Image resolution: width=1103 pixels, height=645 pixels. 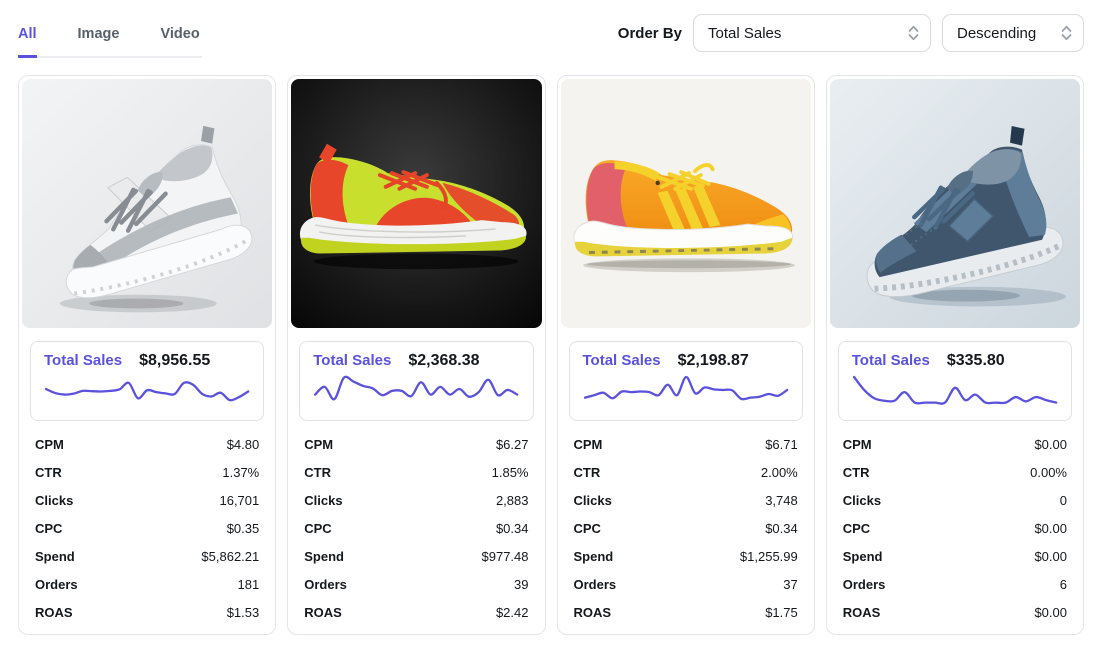 What do you see at coordinates (512, 500) in the screenshot?
I see `metric-value: 2,883` at bounding box center [512, 500].